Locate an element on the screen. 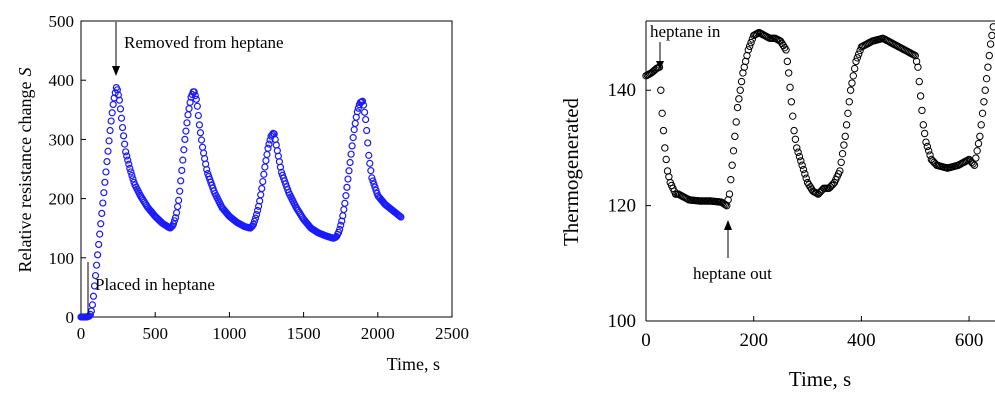 This screenshot has height=396, width=995. placed-annotation: Placed in heptane is located at coordinates (155, 284).